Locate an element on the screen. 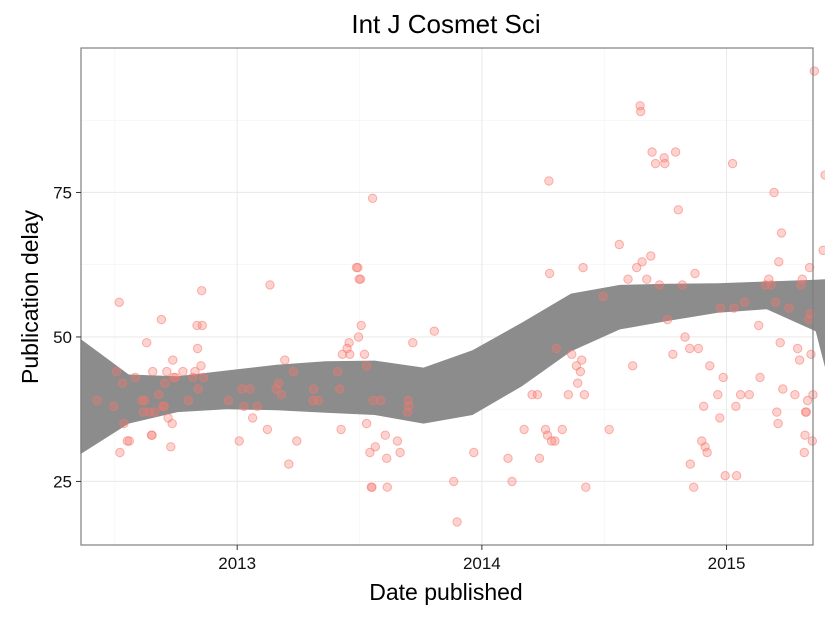  x-tick-label: 2015 is located at coordinates (727, 563).